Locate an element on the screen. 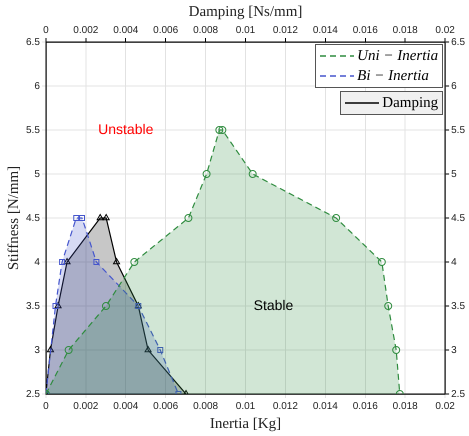  x-tick-label: 0.018 is located at coordinates (405, 30).